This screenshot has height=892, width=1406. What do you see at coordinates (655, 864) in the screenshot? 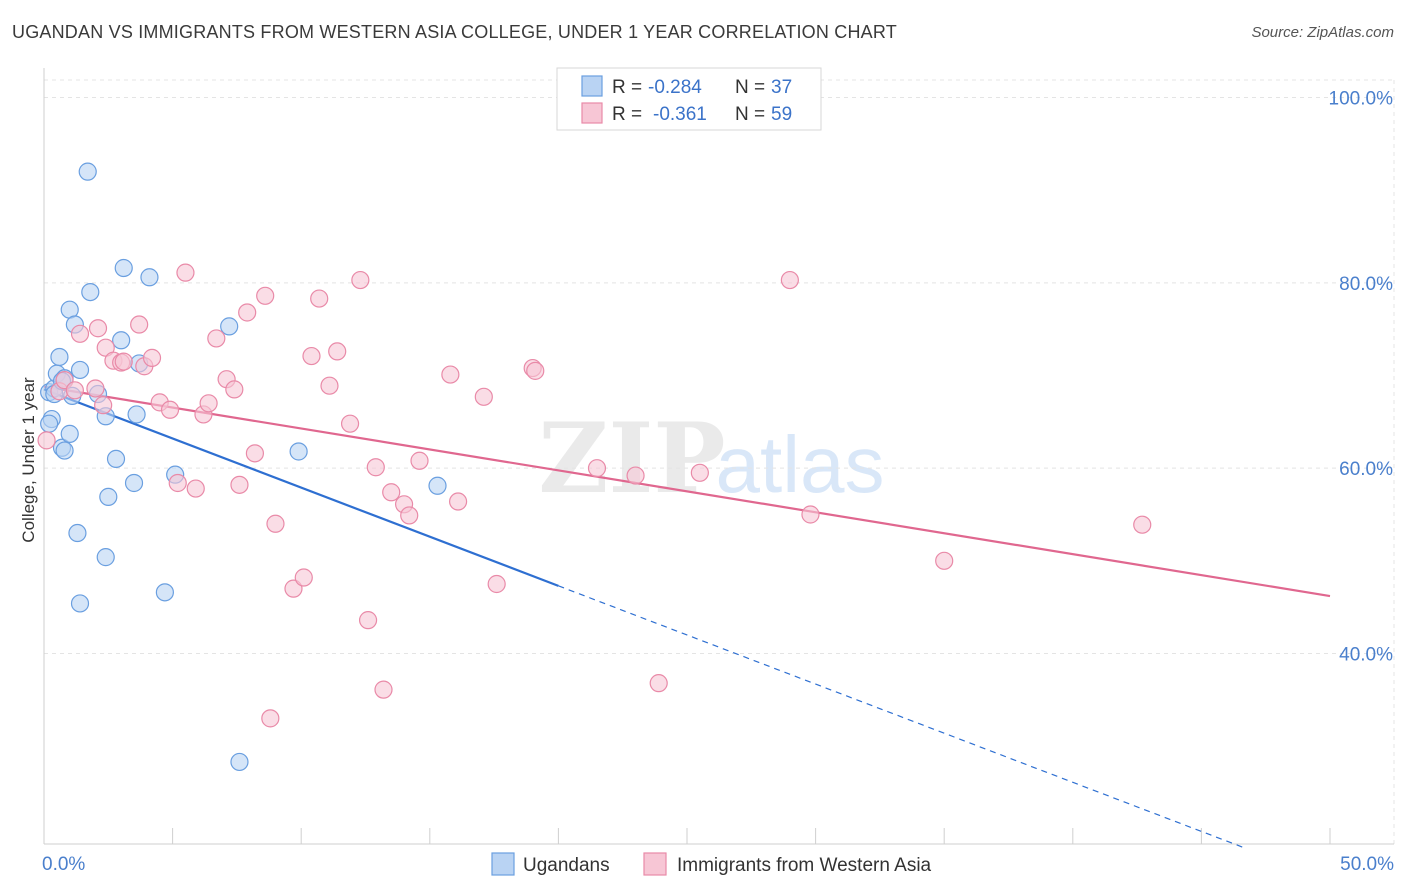
I see `bottom-legend-swatch-western-asia` at bounding box center [655, 864].